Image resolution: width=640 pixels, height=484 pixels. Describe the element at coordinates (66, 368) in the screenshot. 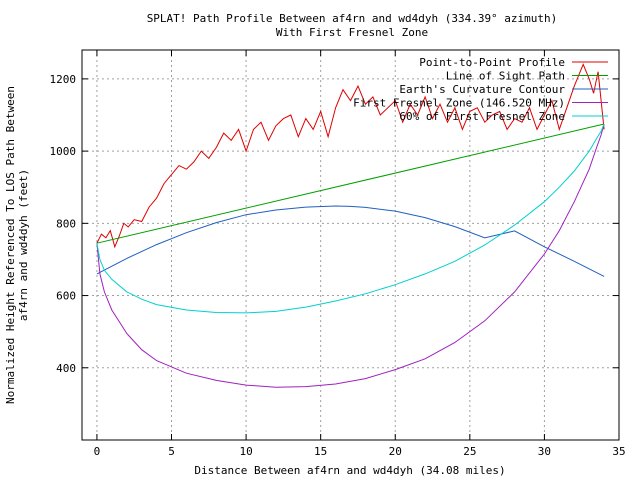

I see `y-tick-label: 400` at that location.